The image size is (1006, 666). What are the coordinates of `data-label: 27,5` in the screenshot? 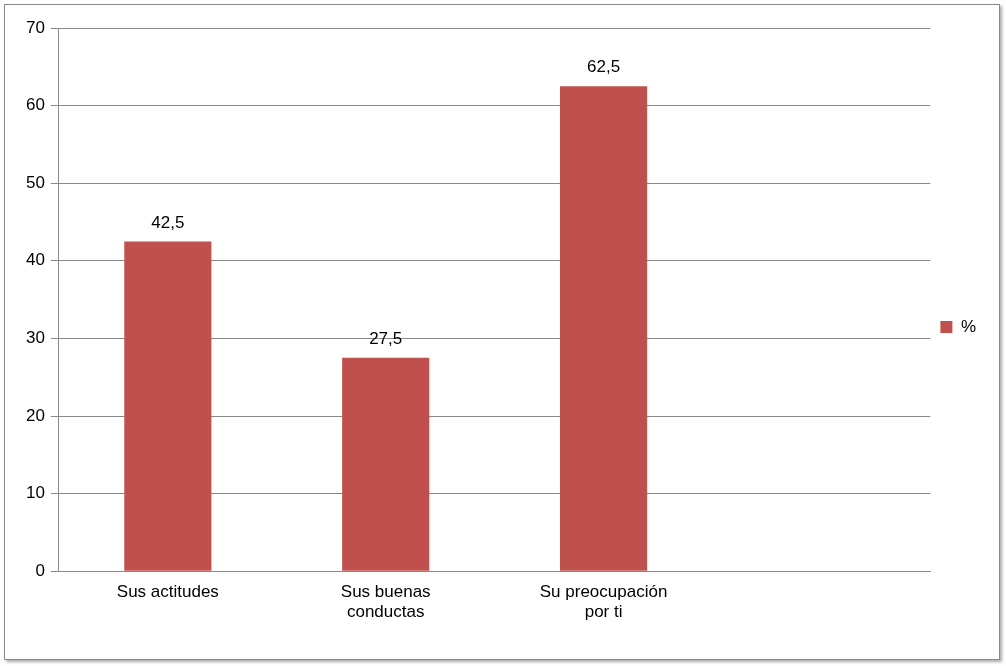 It's located at (386, 338).